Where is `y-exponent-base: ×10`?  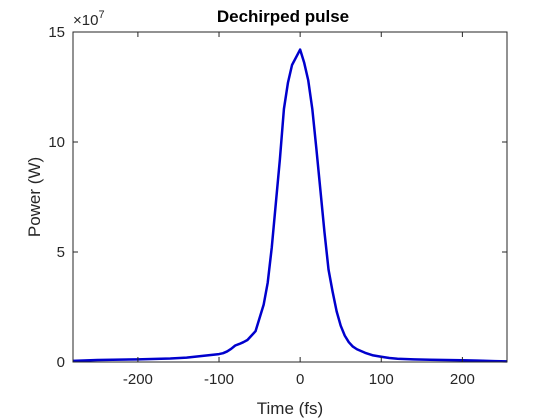
y-exponent-base: ×10 is located at coordinates (85, 20).